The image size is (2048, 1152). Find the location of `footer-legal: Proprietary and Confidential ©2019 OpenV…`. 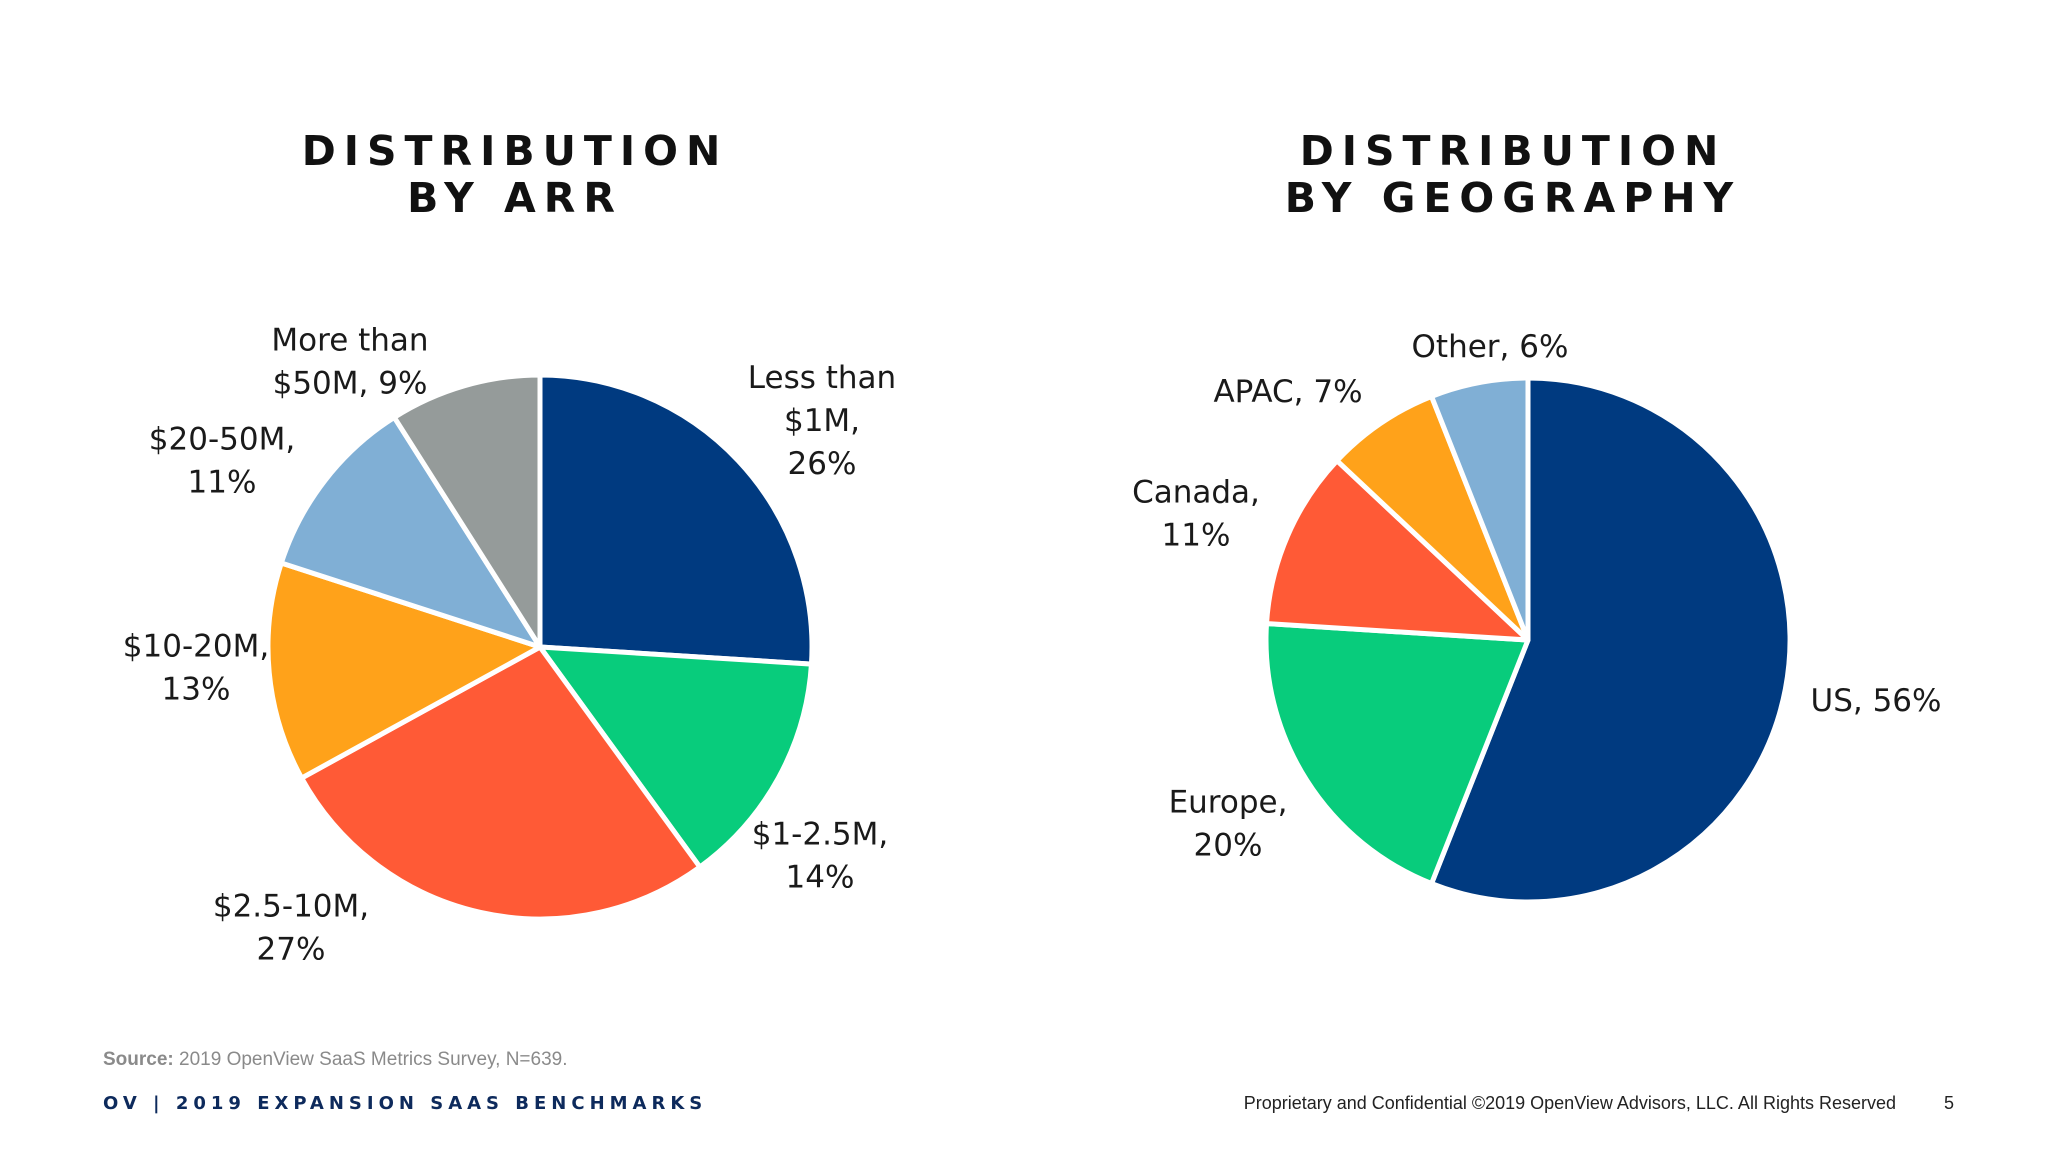

footer-legal: Proprietary and Confidential ©2019 OpenV… is located at coordinates (1569, 1103).